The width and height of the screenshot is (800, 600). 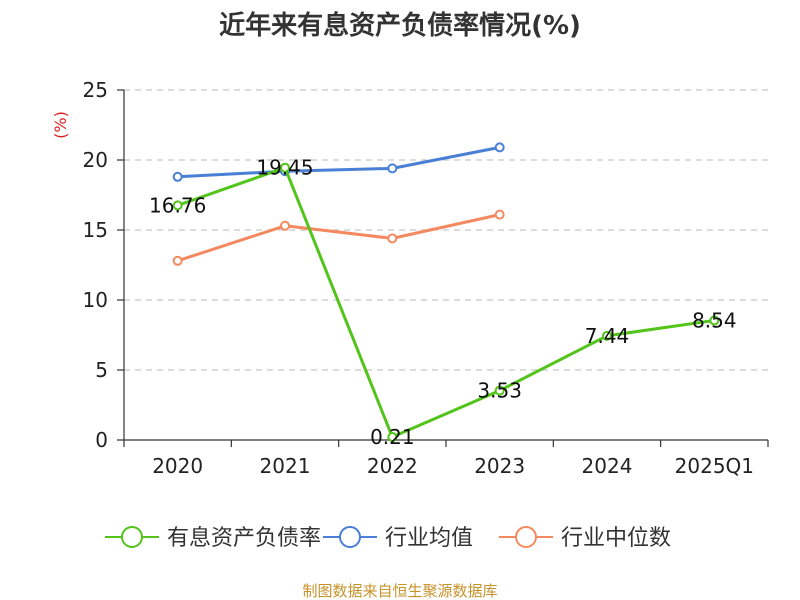 I want to click on x-tick-label-2025Q1: 2025Q1, so click(x=714, y=466).